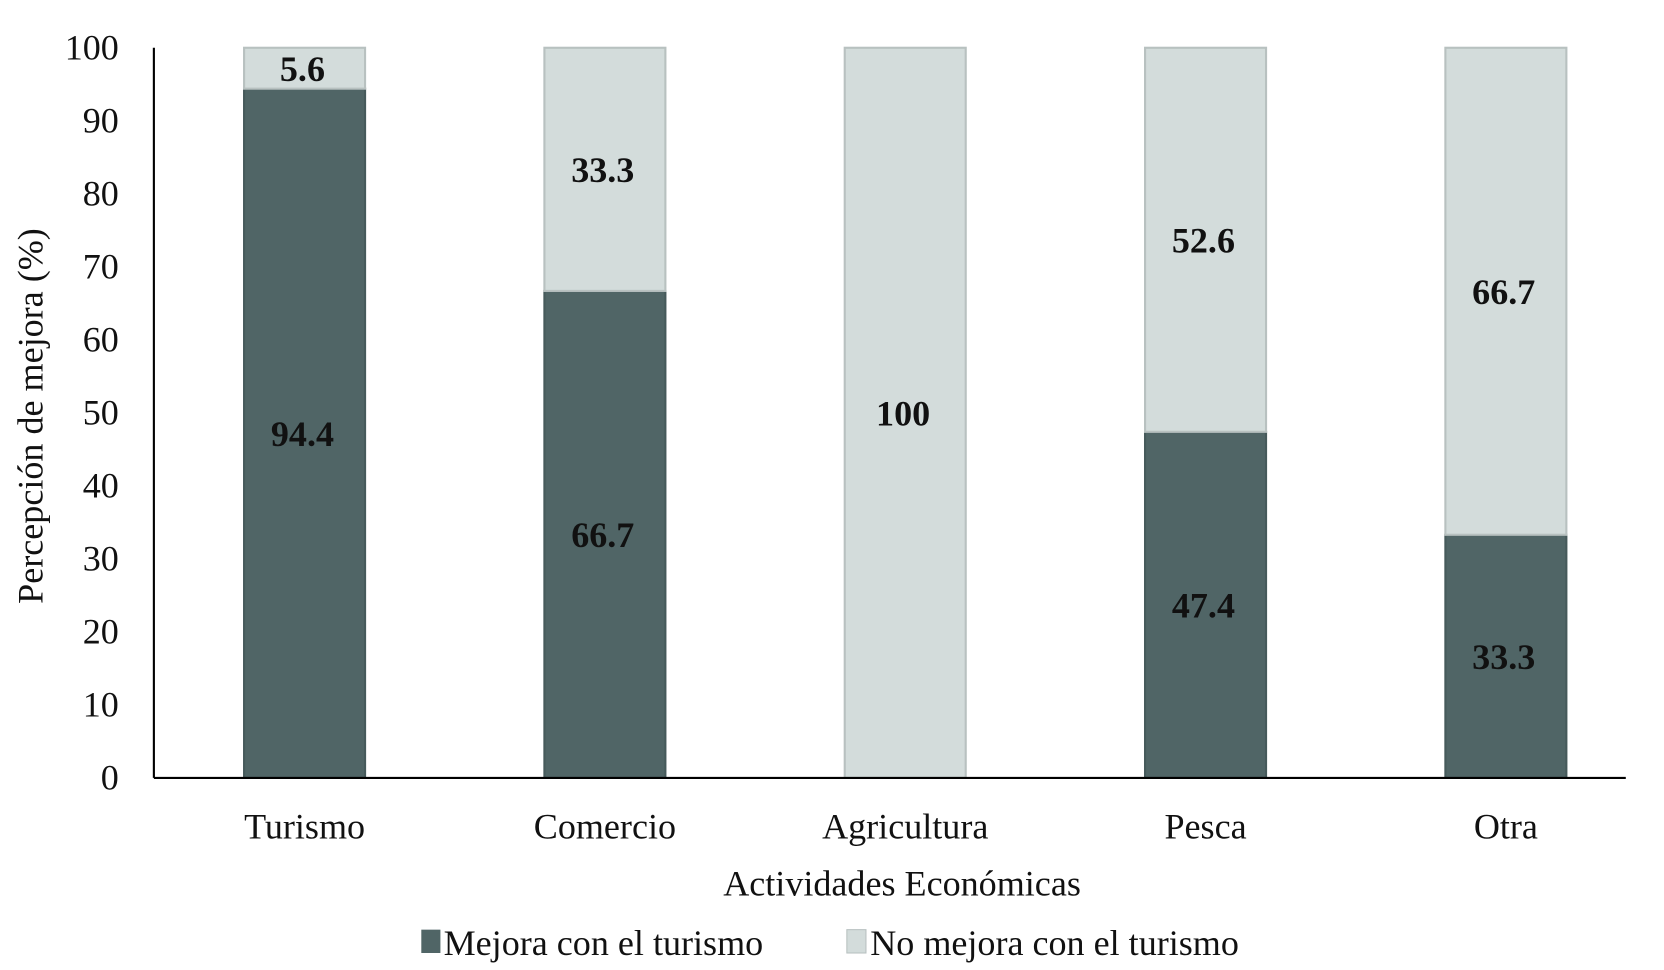 The height and width of the screenshot is (970, 1664). Describe the element at coordinates (101, 632) in the screenshot. I see `y-tick-label: 20` at that location.